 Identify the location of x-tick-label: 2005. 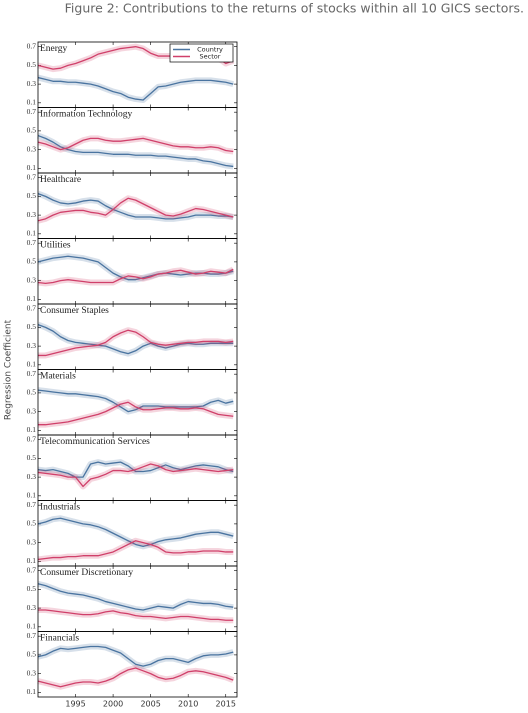
(150, 704).